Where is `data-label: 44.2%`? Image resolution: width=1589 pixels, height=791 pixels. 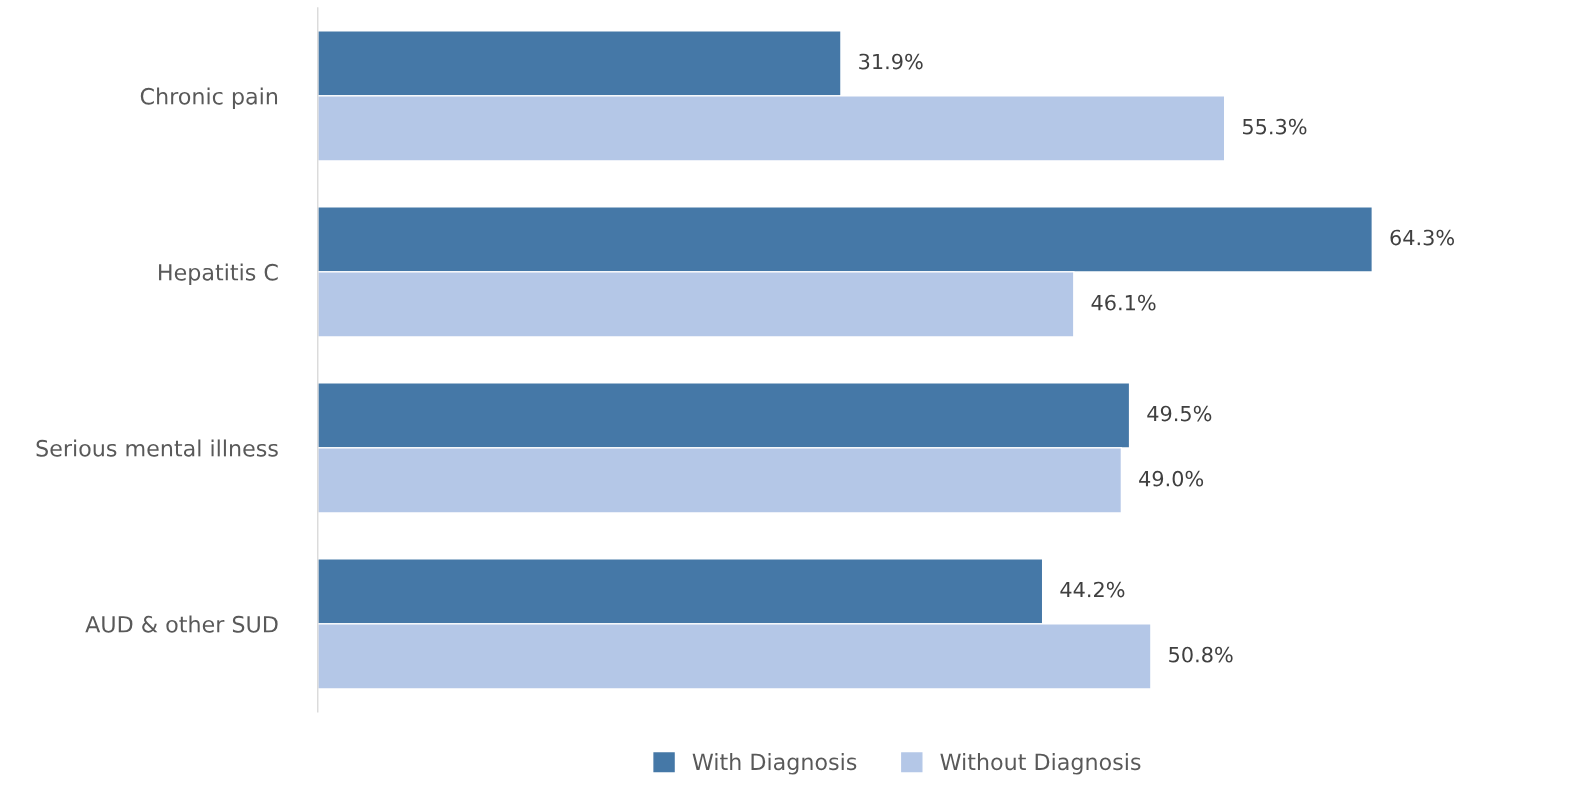 data-label: 44.2% is located at coordinates (1092, 589).